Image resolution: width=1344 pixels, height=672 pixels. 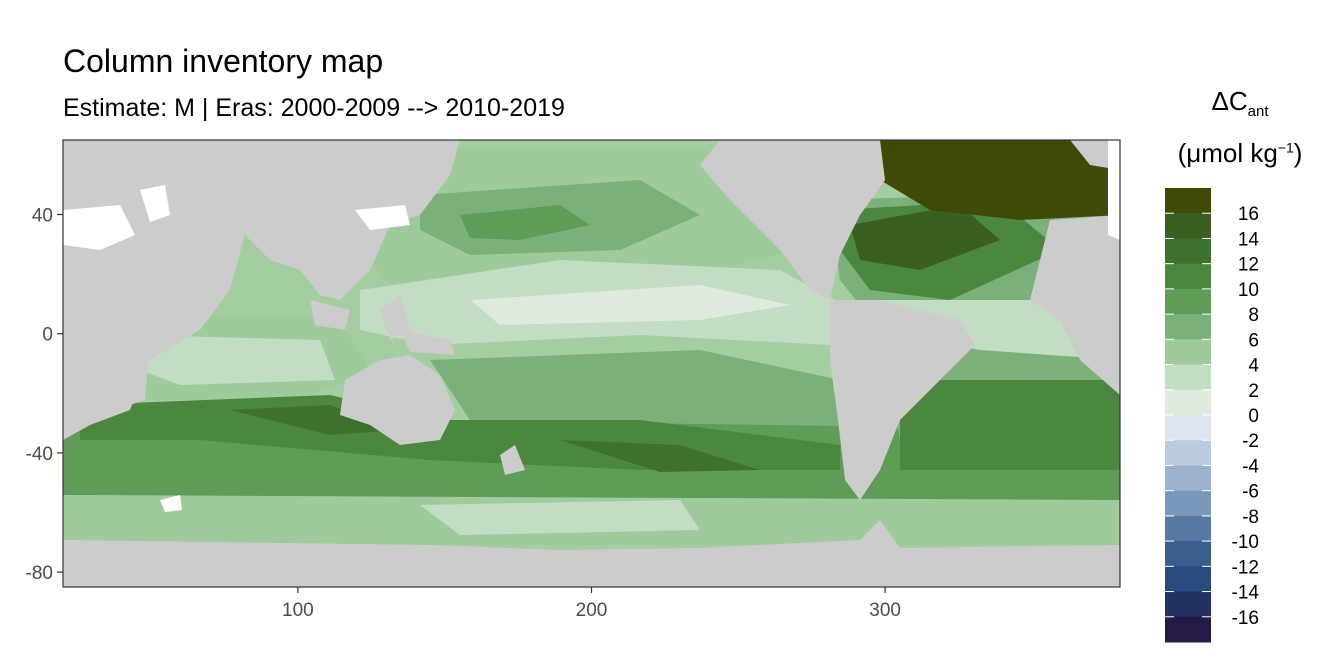 What do you see at coordinates (330, 315) in the screenshot?
I see `borneo` at bounding box center [330, 315].